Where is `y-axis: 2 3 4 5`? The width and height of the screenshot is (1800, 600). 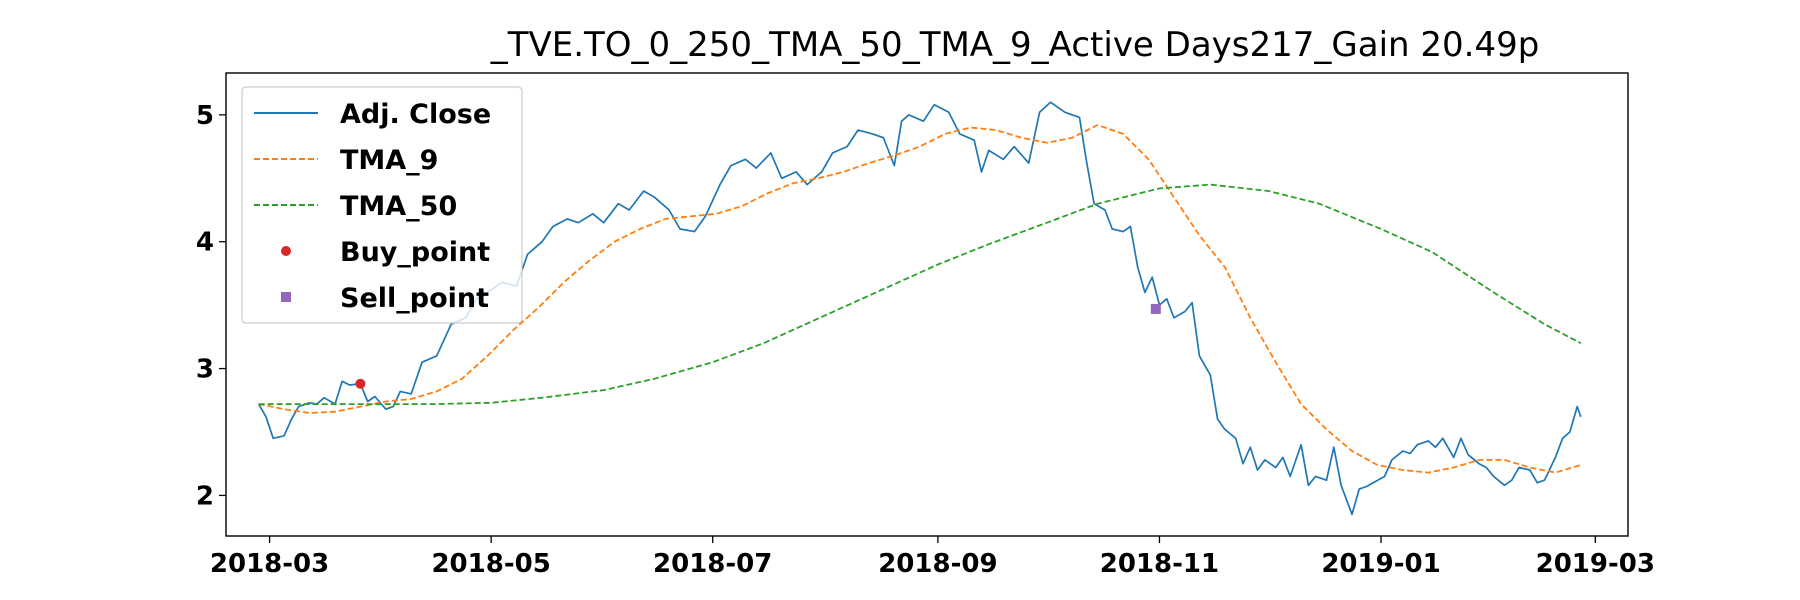
y-axis: 2 3 4 5 is located at coordinates (211, 306).